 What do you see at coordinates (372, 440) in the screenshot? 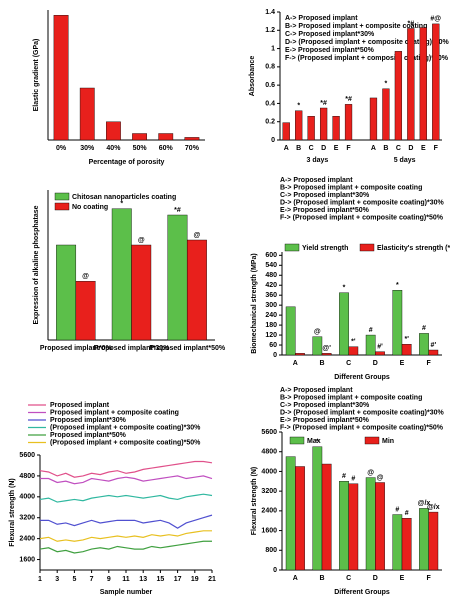
I see `legend-swatch` at bounding box center [372, 440].